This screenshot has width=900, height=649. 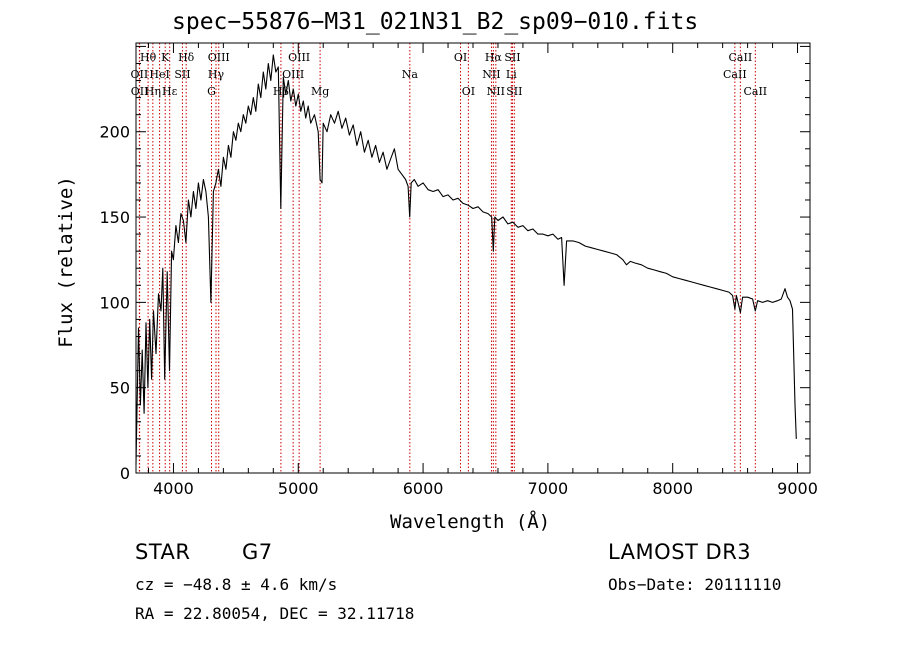 What do you see at coordinates (695, 584) in the screenshot?
I see `observation-date: Obs−Date: 20111110` at bounding box center [695, 584].